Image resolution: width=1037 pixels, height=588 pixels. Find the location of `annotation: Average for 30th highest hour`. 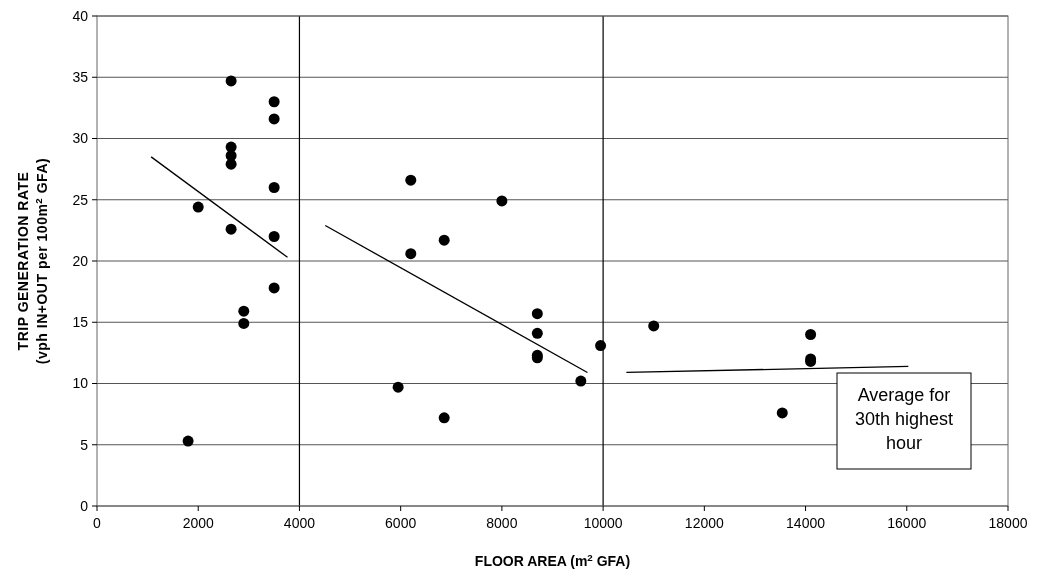

annotation: Average for 30th highest hour is located at coordinates (904, 419).